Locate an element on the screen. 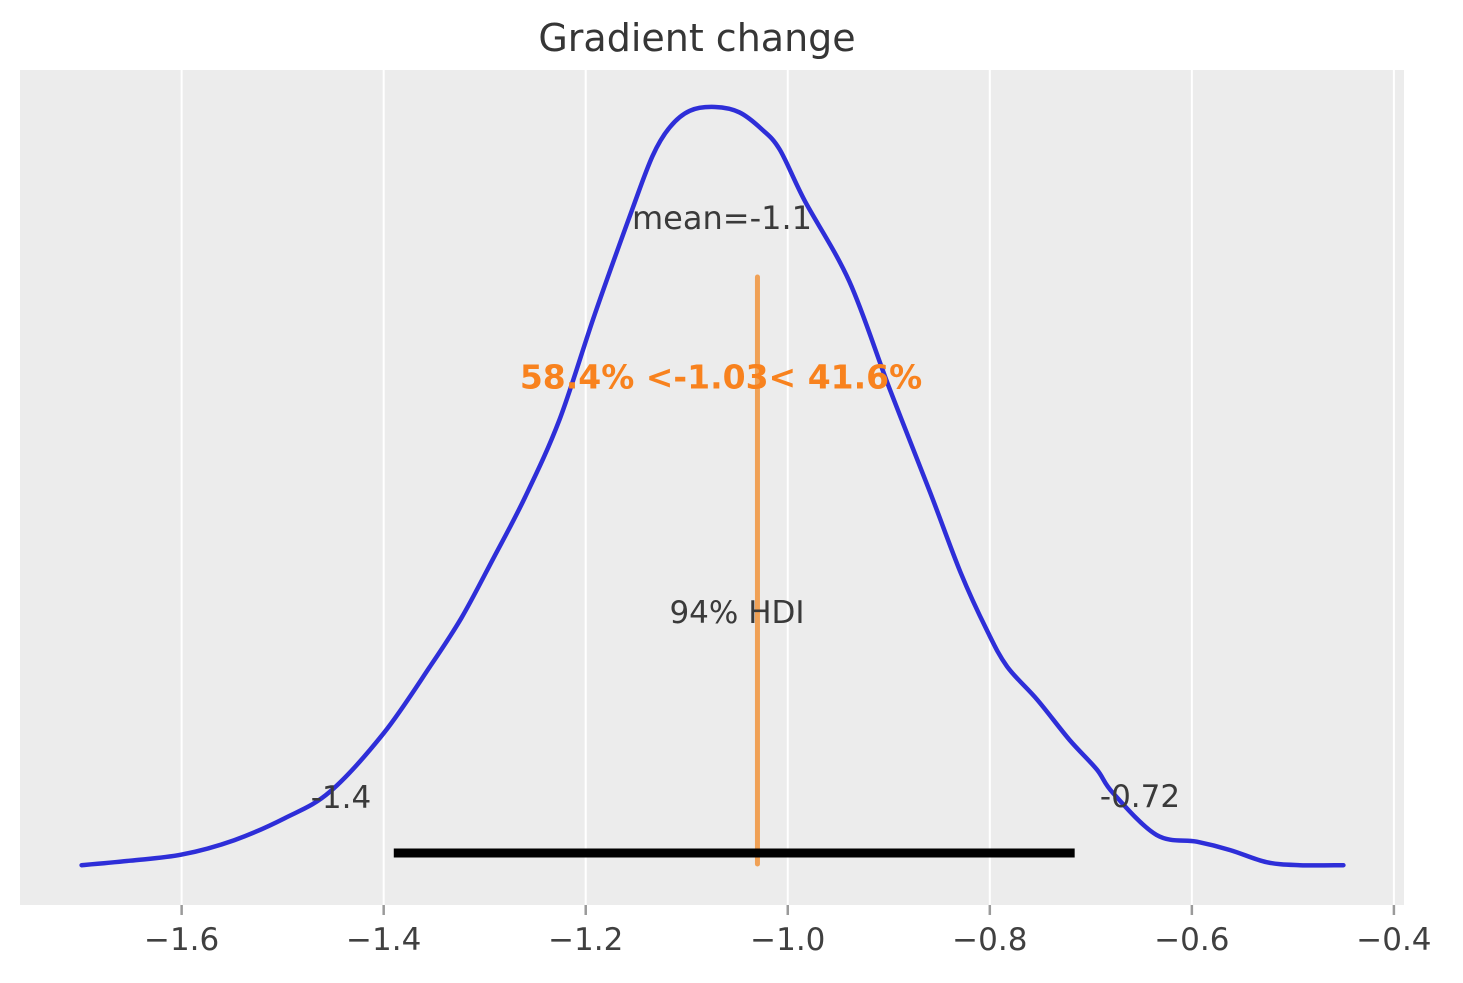 This screenshot has width=1463, height=983. x-tick-label: −0.4 is located at coordinates (1393, 940).